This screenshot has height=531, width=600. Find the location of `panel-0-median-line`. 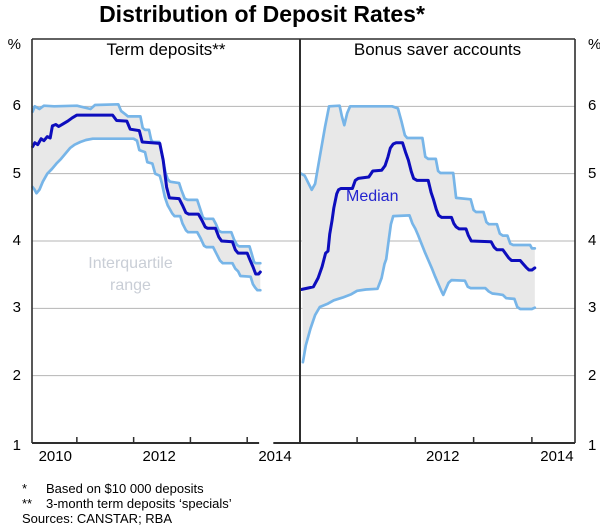

panel-0-median-line is located at coordinates (146, 194).